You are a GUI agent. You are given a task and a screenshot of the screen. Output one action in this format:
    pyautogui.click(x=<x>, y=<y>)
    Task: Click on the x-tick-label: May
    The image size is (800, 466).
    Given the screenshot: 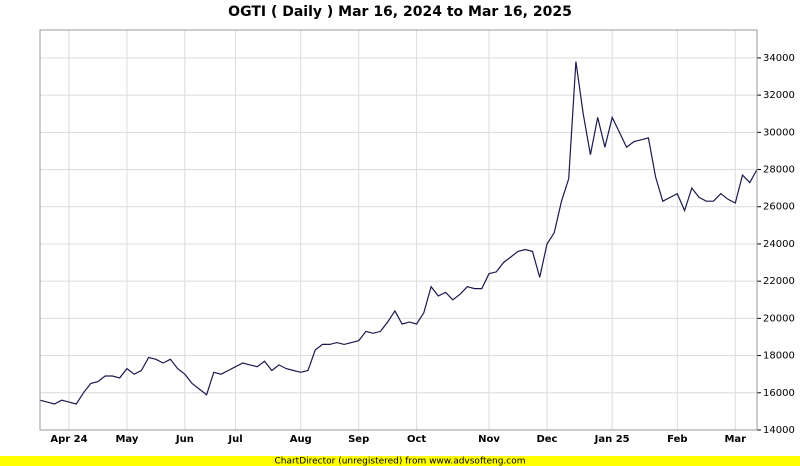 What is the action you would take?
    pyautogui.click(x=126, y=439)
    